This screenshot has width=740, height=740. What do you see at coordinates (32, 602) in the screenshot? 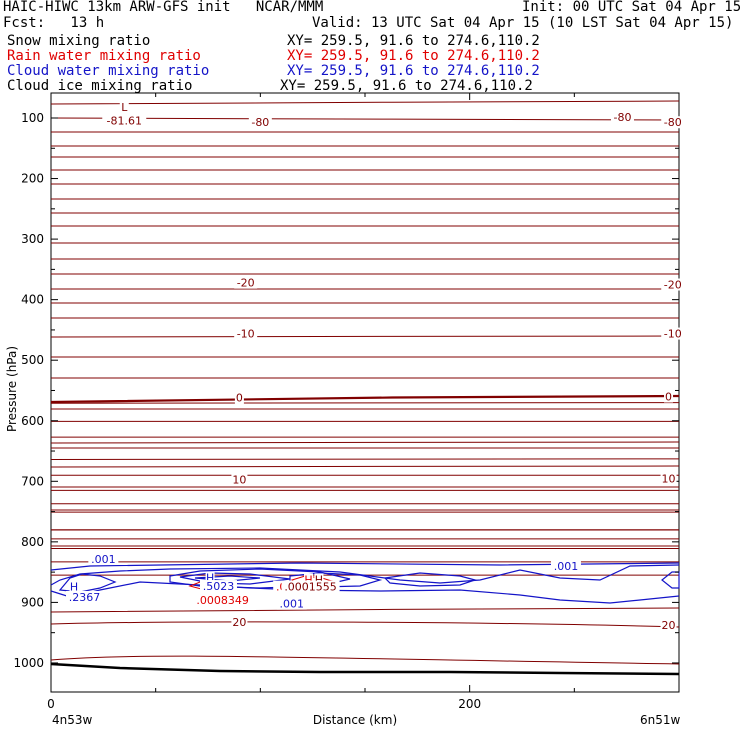
I see `y-tick-label: 900` at bounding box center [32, 602].